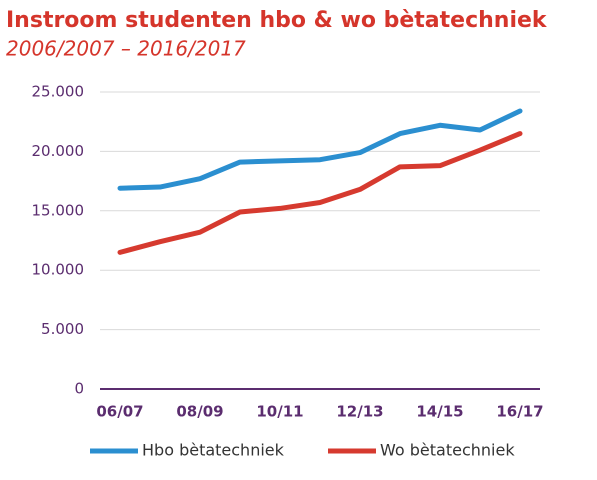  I want to click on y-tick-label: 20.000, so click(58, 151).